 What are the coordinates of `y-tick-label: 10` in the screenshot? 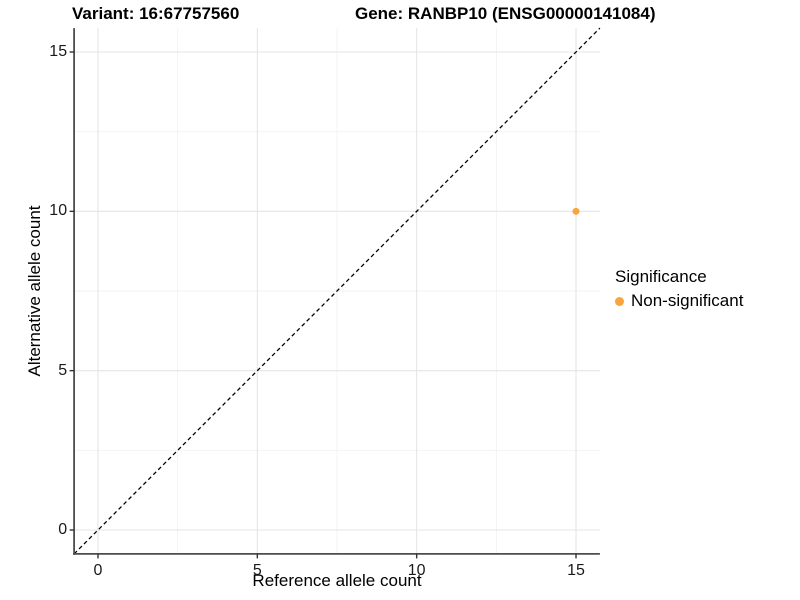 It's located at (58, 211).